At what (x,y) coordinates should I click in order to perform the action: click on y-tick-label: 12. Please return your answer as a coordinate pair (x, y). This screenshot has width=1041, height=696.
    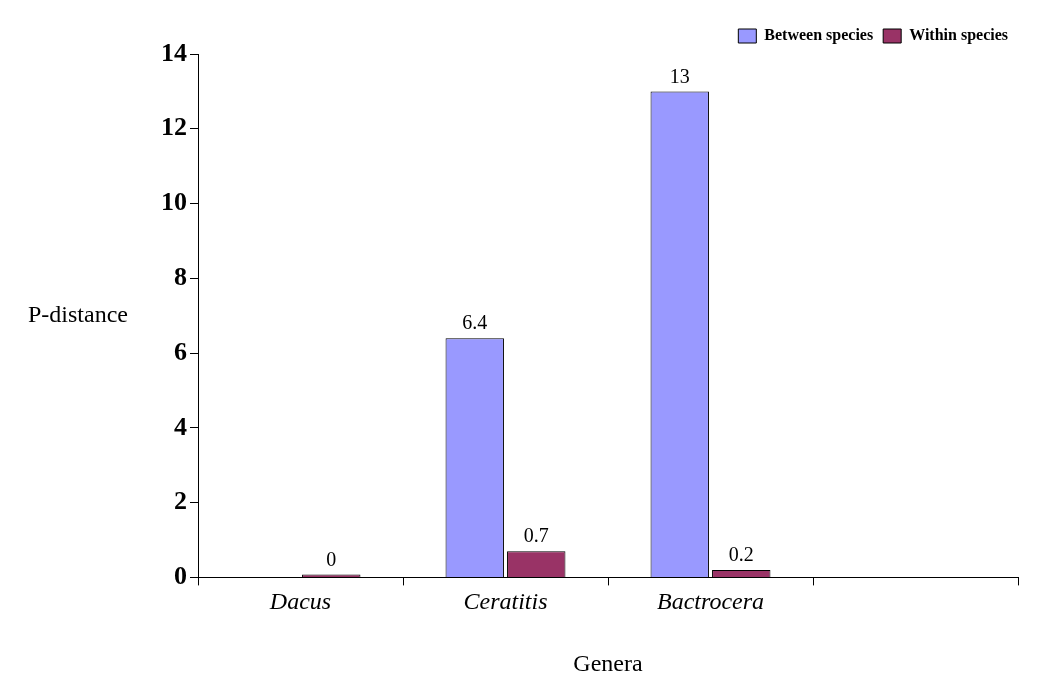
    Looking at the image, I should click on (174, 127).